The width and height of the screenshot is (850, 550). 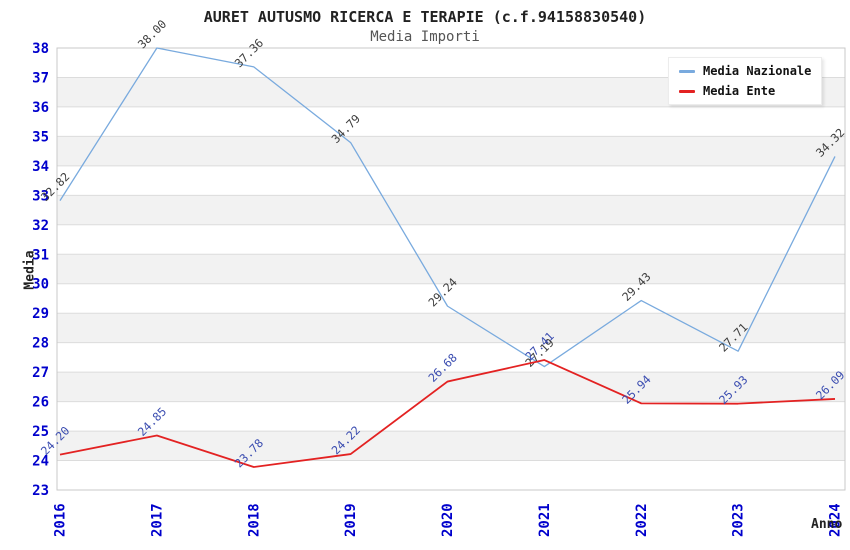 I want to click on legend-item-media-ente: Media Ente, so click(x=745, y=91).